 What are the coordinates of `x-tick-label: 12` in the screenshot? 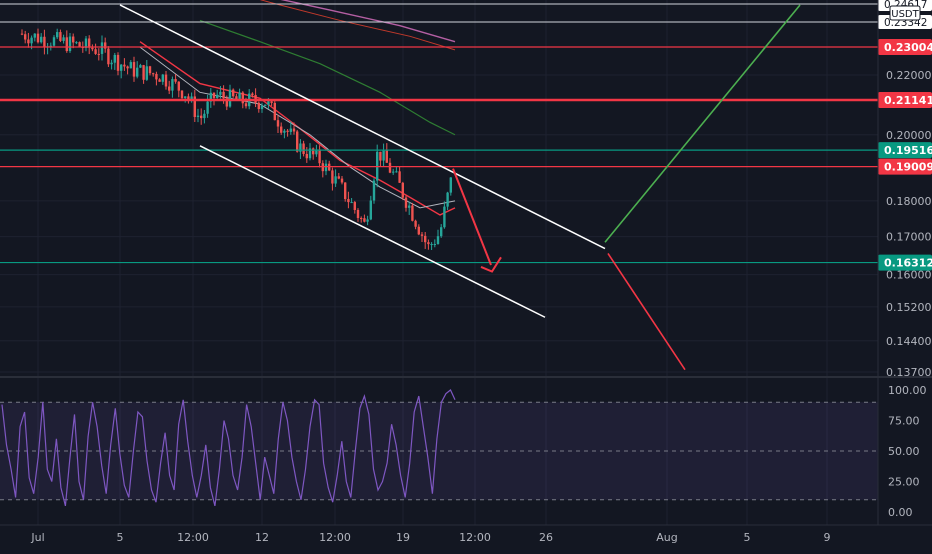 It's located at (262, 537).